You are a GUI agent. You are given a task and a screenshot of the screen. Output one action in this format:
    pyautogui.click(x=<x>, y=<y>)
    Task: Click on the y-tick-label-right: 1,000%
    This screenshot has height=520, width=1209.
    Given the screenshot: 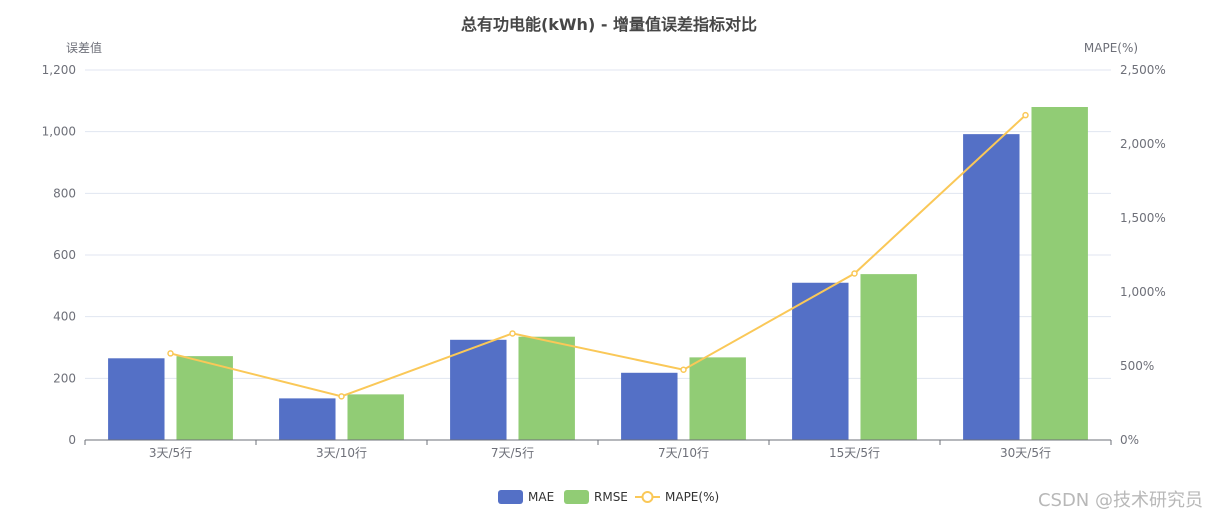 What is the action you would take?
    pyautogui.click(x=1143, y=292)
    